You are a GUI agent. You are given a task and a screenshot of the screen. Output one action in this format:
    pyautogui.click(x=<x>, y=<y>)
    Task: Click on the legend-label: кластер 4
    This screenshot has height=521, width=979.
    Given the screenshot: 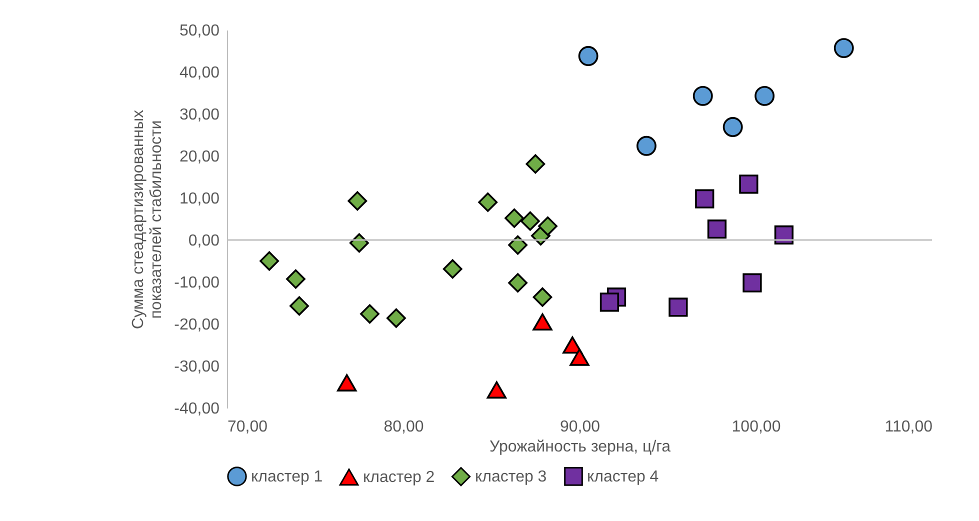 What is the action you would take?
    pyautogui.click(x=623, y=477)
    